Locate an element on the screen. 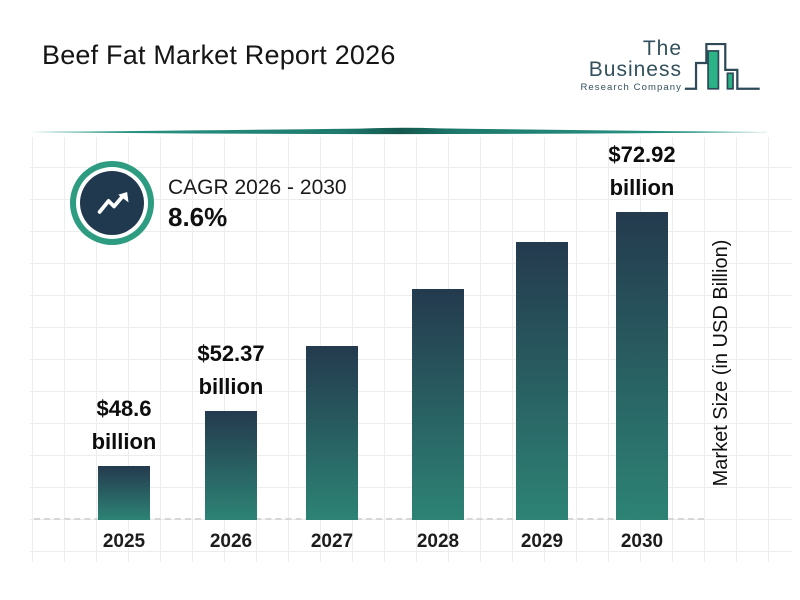 This screenshot has height=600, width=800. trend-up-arrow-icon is located at coordinates (113, 203).